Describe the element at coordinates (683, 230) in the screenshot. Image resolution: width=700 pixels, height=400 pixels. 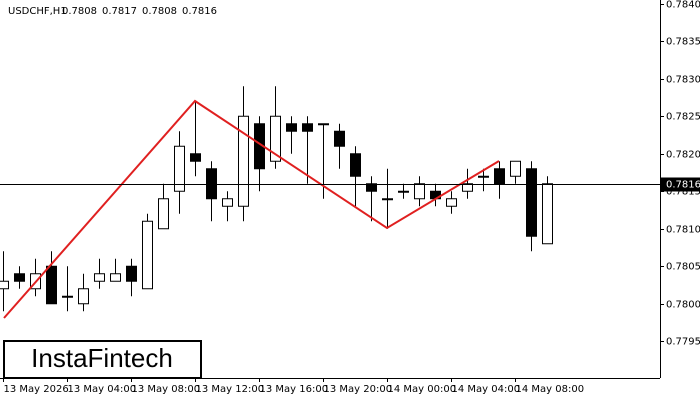
I see `y-tick-label: 0.7810` at that location.